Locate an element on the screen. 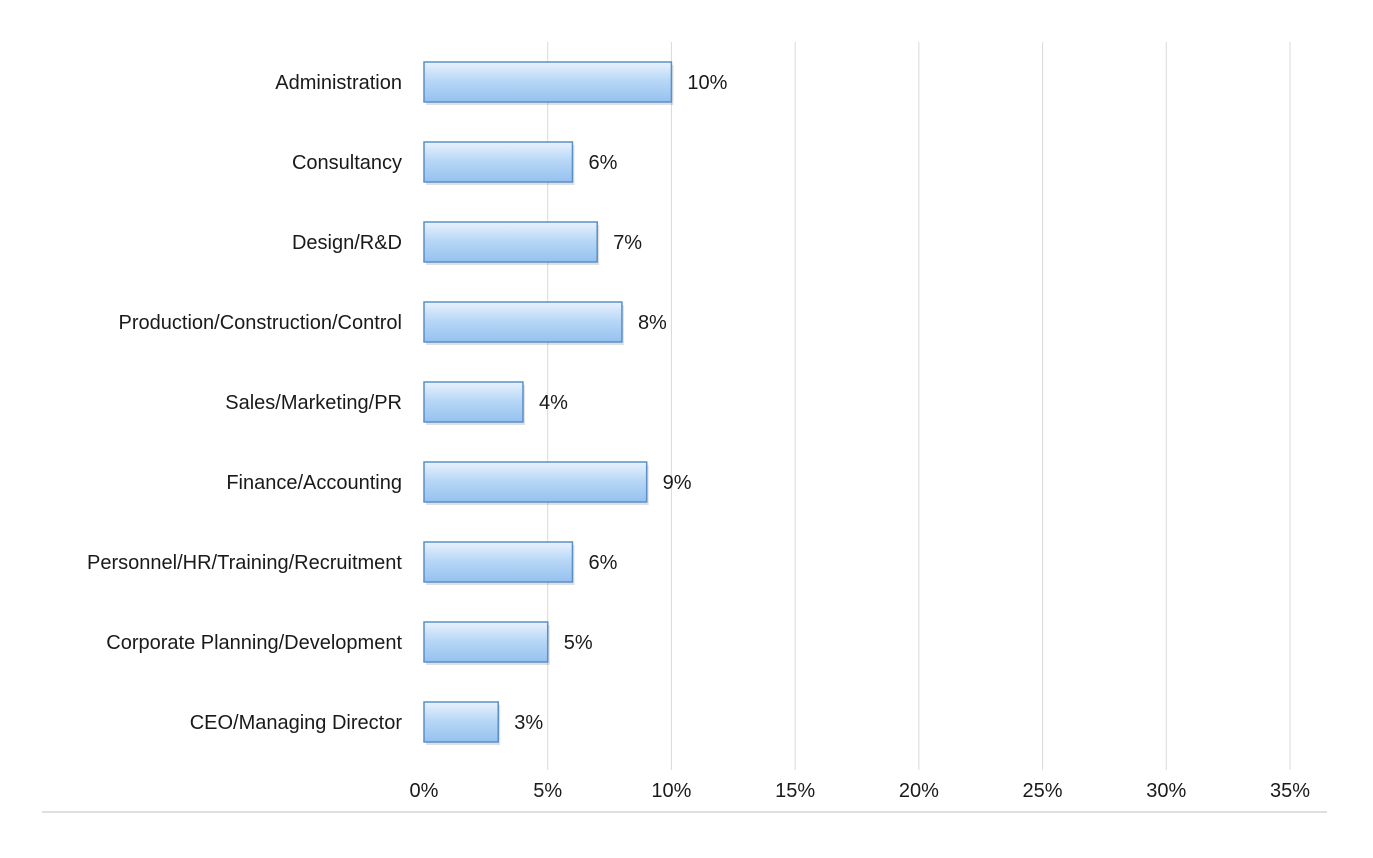 This screenshot has height=858, width=1373. x-tick-label: 0% is located at coordinates (424, 791).